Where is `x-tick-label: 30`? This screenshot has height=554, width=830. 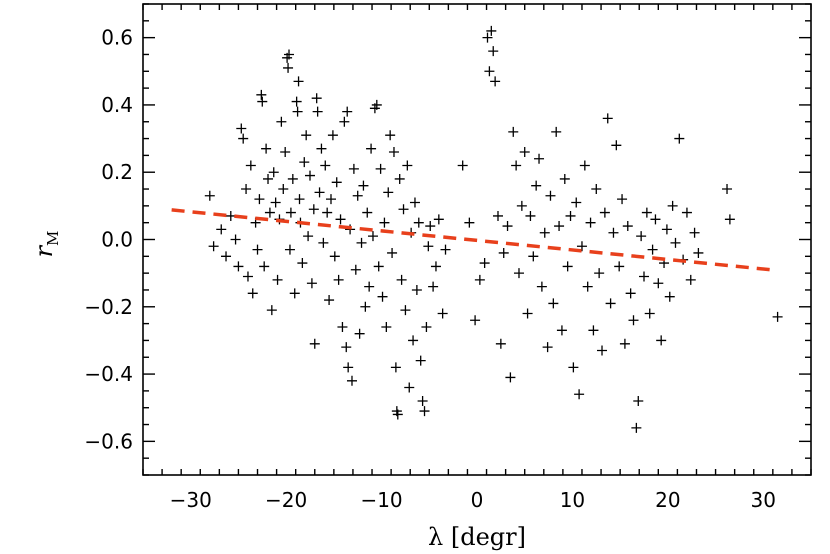 x-tick-label: 30 is located at coordinates (763, 500).